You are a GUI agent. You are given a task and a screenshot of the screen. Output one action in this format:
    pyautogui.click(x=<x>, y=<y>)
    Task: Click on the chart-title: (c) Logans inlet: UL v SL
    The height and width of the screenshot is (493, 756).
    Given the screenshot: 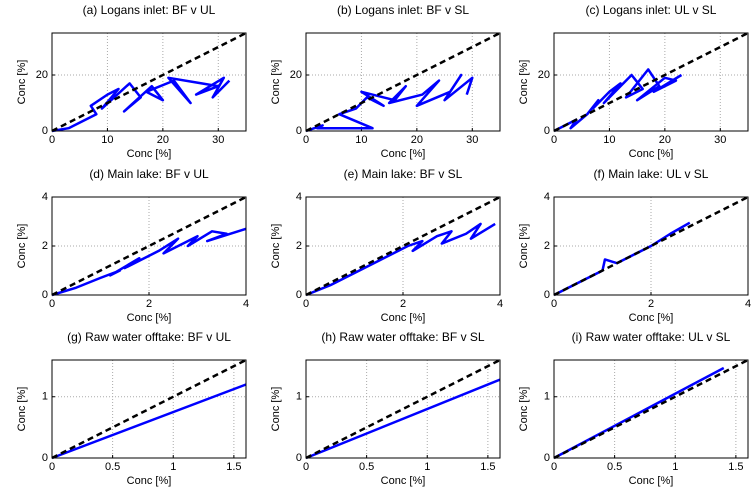 What is the action you would take?
    pyautogui.click(x=651, y=10)
    